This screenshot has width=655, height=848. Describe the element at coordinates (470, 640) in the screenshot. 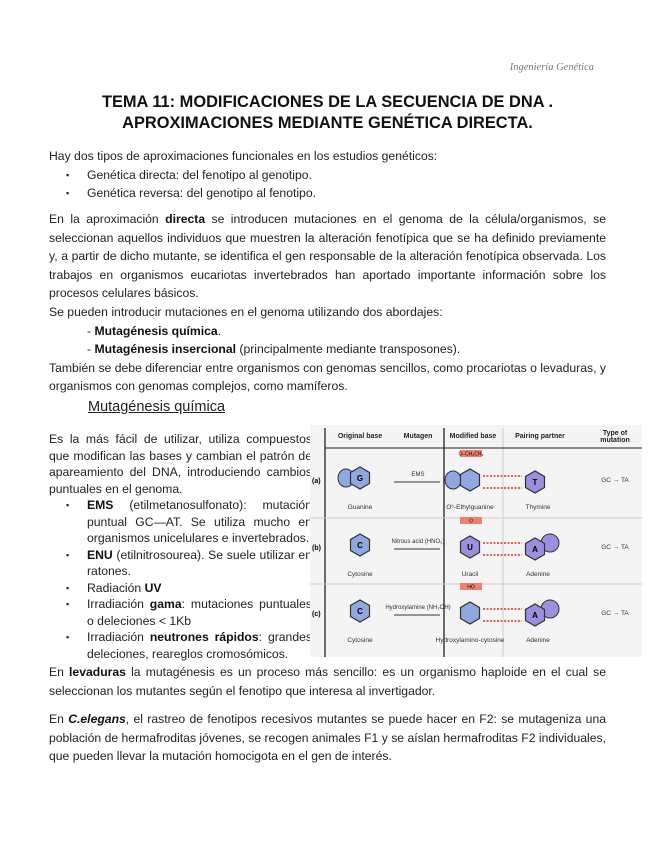

I see `base-name: Hydroxylamino-cytosine` at that location.